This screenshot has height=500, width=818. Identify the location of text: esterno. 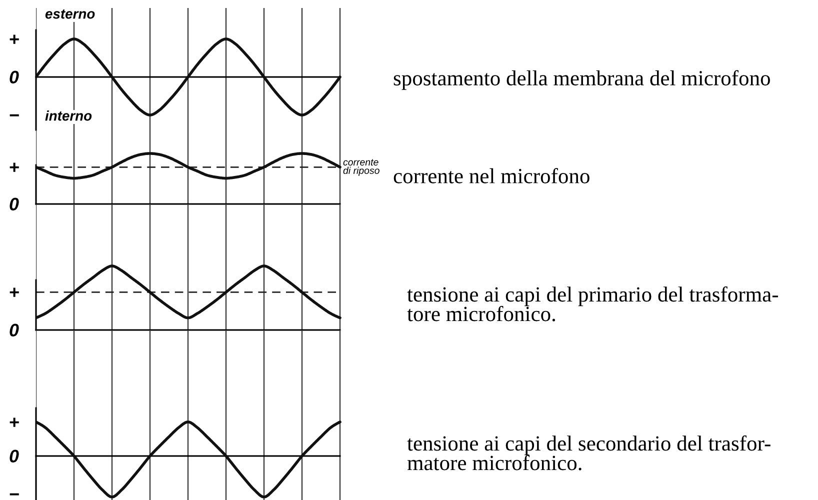
(70, 14).